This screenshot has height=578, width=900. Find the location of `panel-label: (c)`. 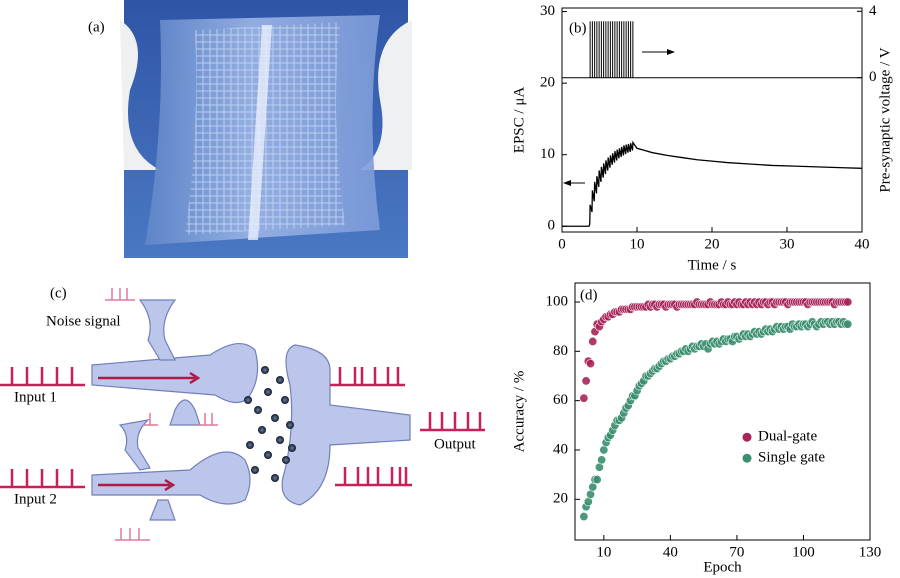

panel-label: (c) is located at coordinates (58, 293).